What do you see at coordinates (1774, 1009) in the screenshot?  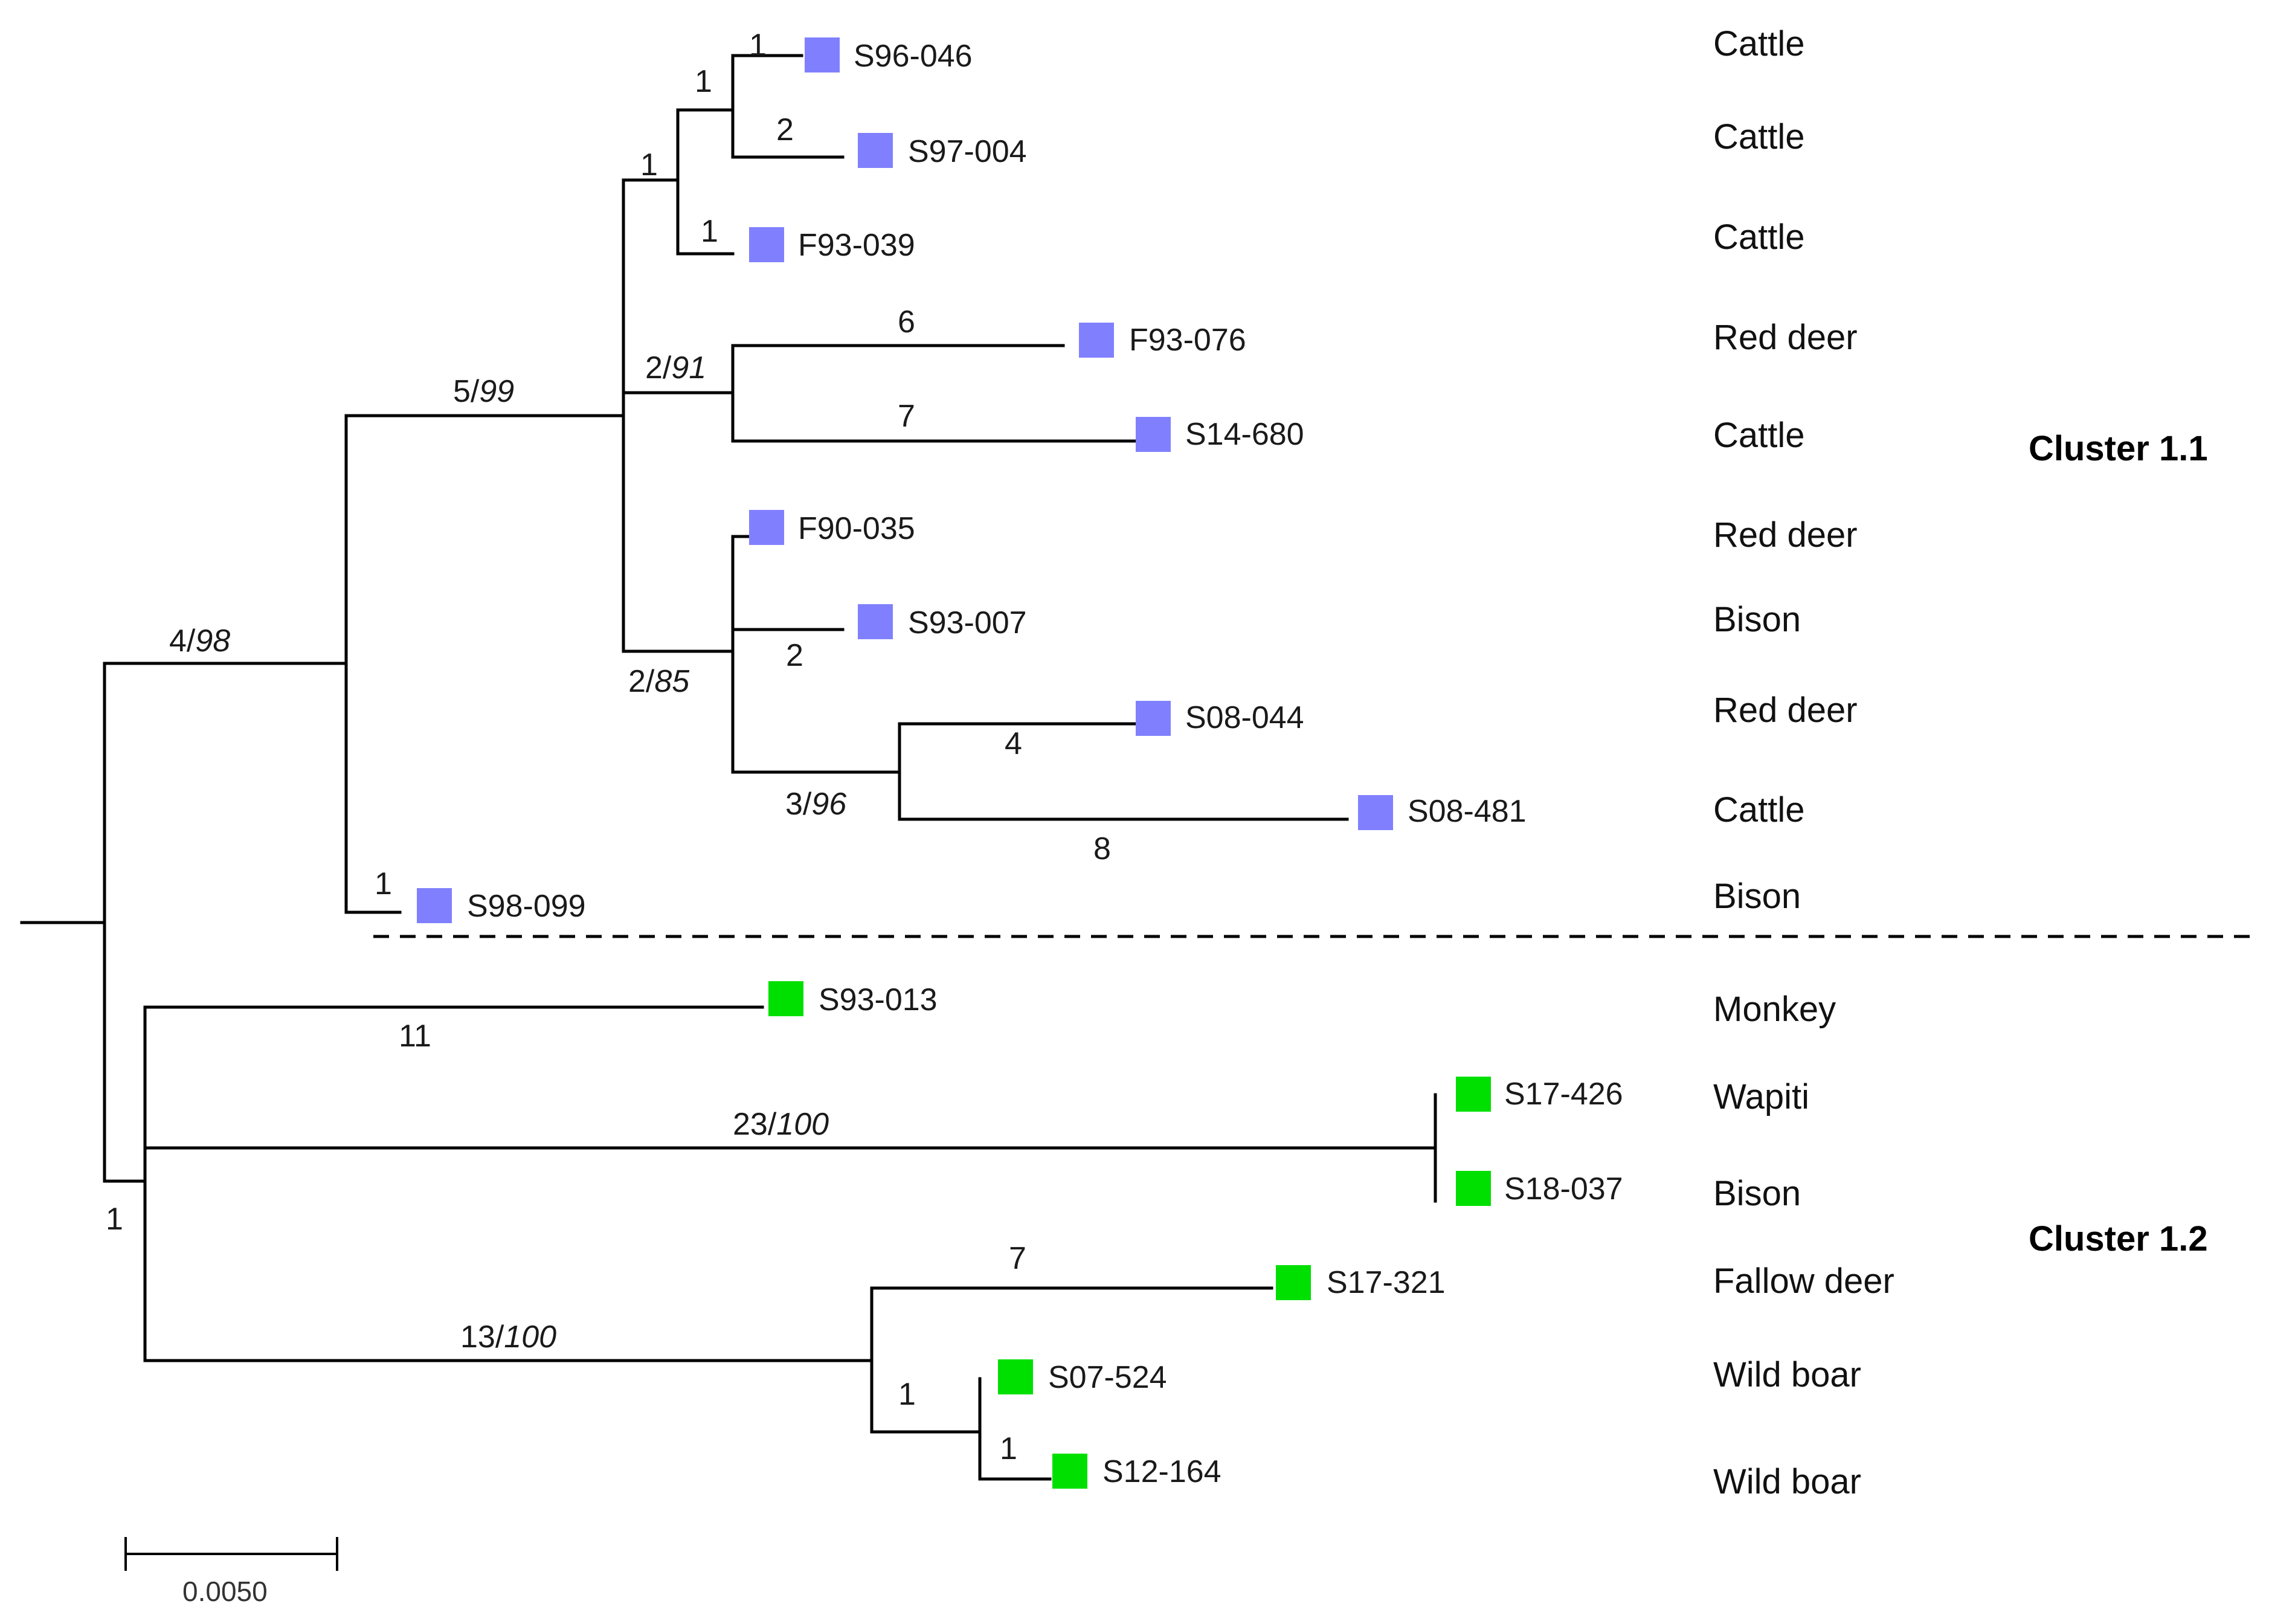 I see `host-label: Monkey` at bounding box center [1774, 1009].